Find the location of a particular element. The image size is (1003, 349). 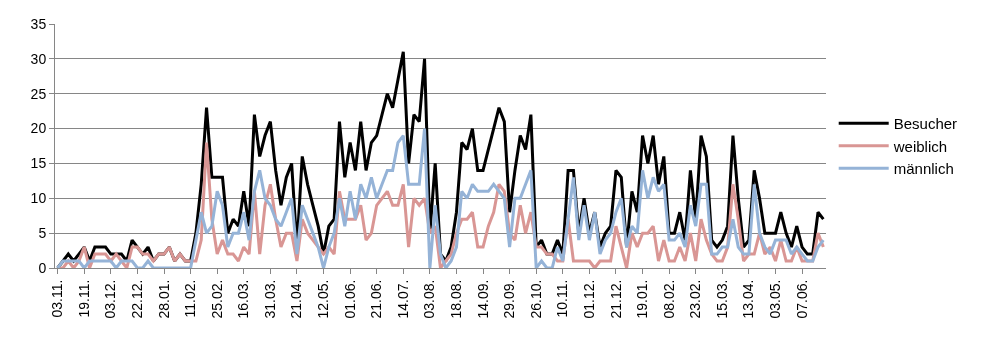

y-tick-label: 5 is located at coordinates (42, 233).